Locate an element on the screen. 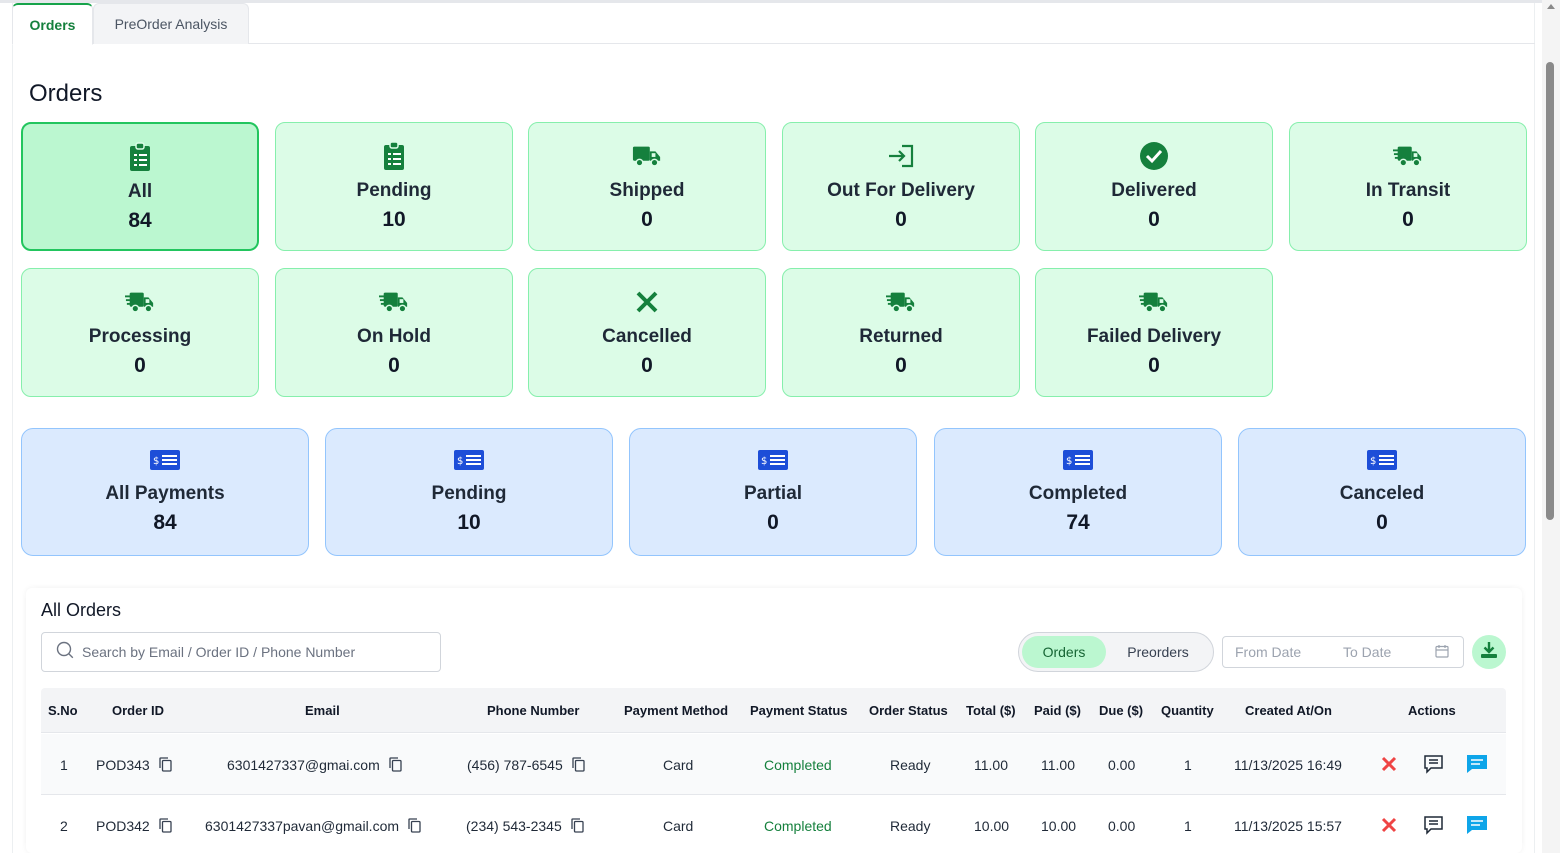 Image resolution: width=1560 pixels, height=853 pixels. cell-order-id: POD343 is located at coordinates (134, 764).